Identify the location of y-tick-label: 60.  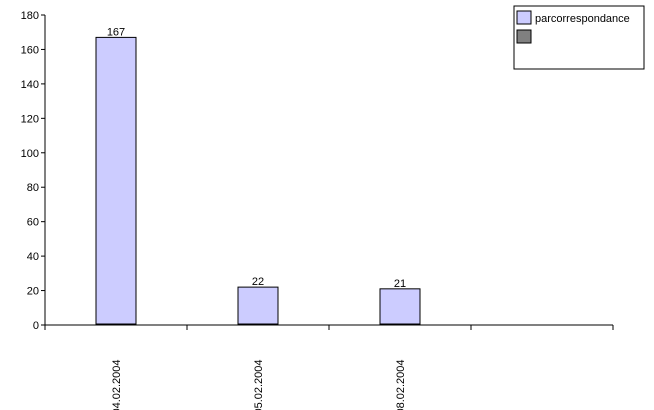
(33, 223).